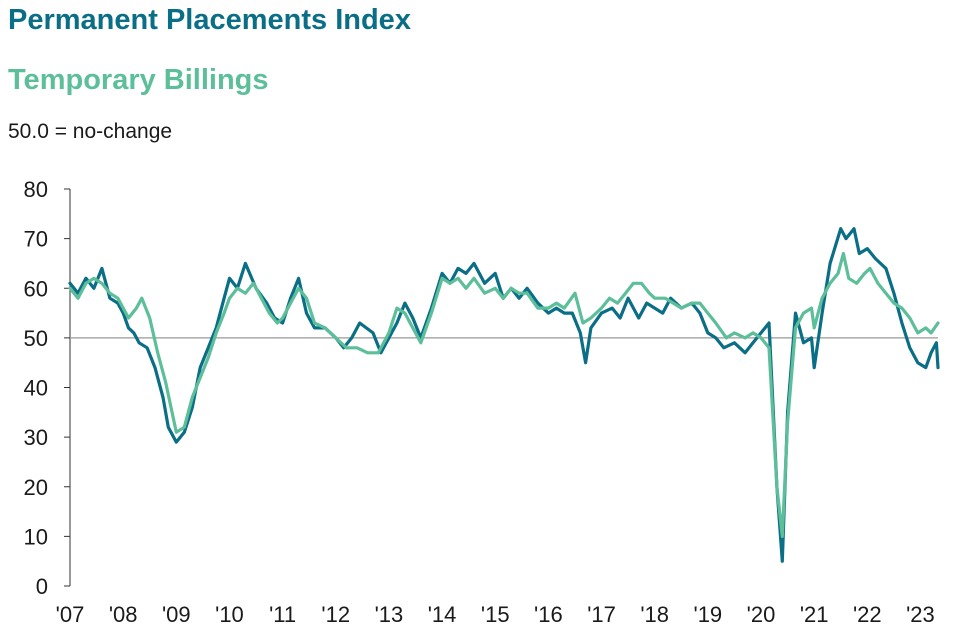 The image size is (960, 643). I want to click on x-tick-label: '16, so click(548, 614).